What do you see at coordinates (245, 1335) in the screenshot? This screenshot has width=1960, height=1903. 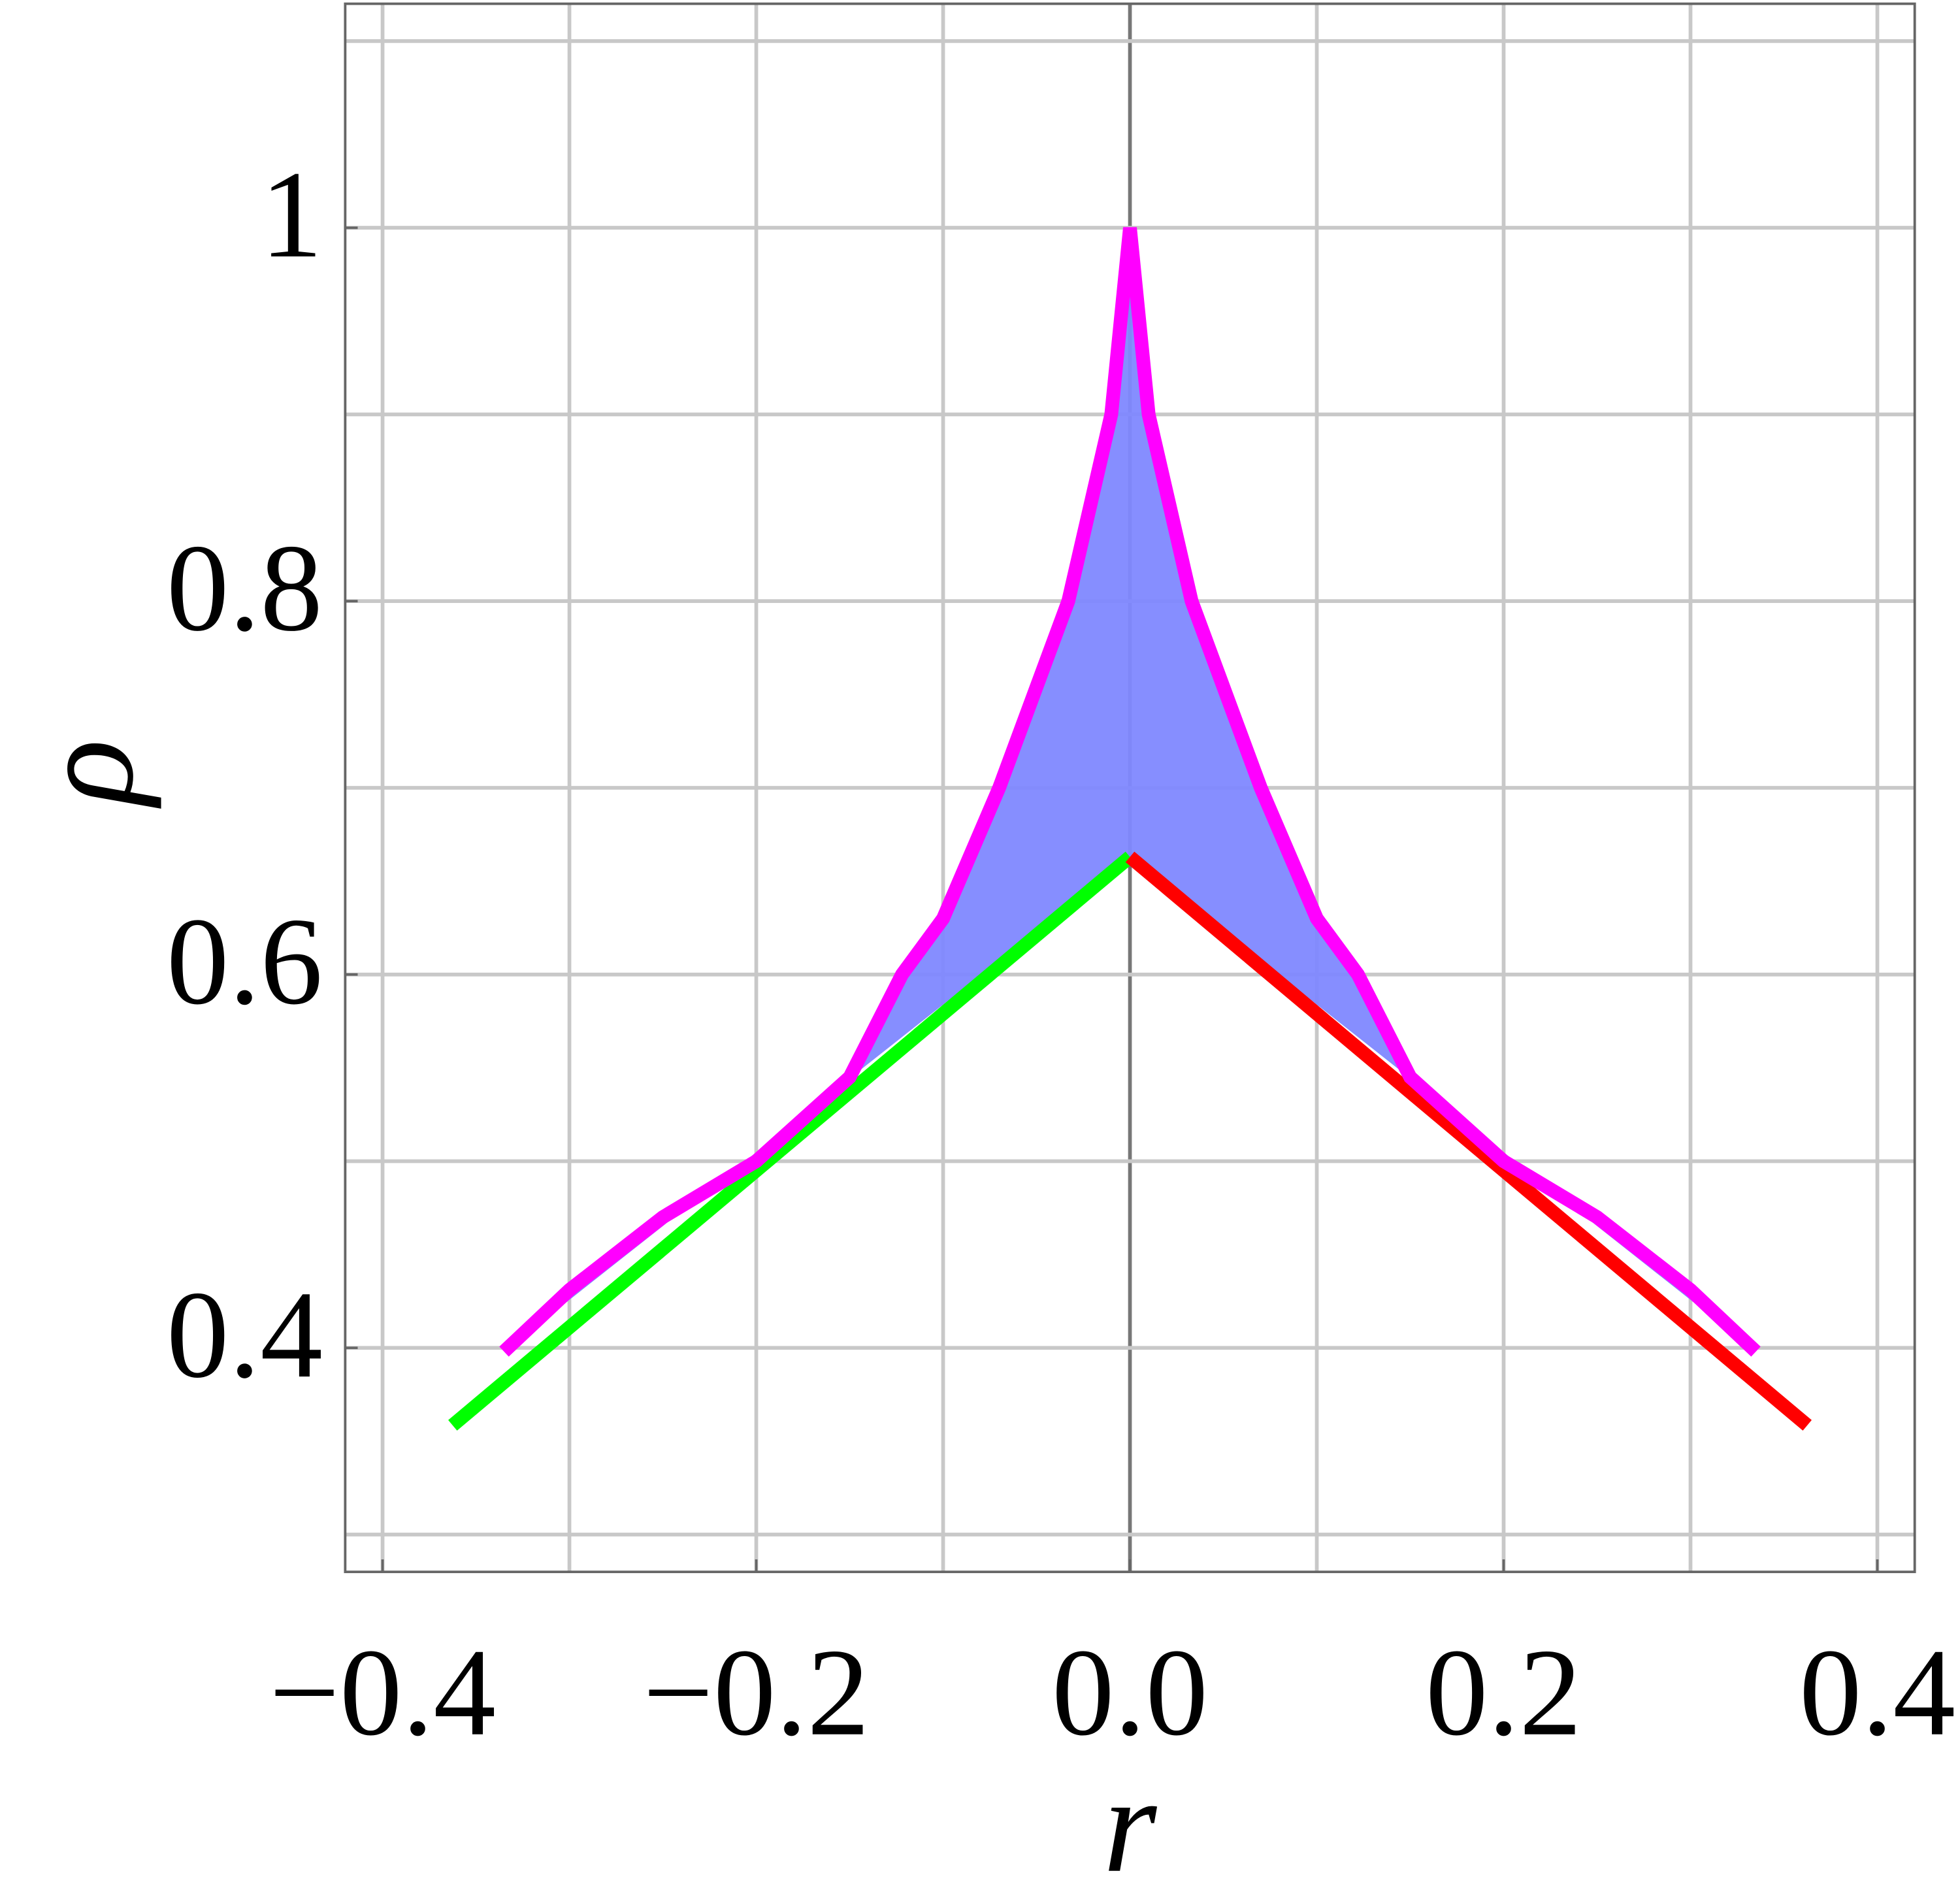 I see `y-tick-label: 0.4` at bounding box center [245, 1335].